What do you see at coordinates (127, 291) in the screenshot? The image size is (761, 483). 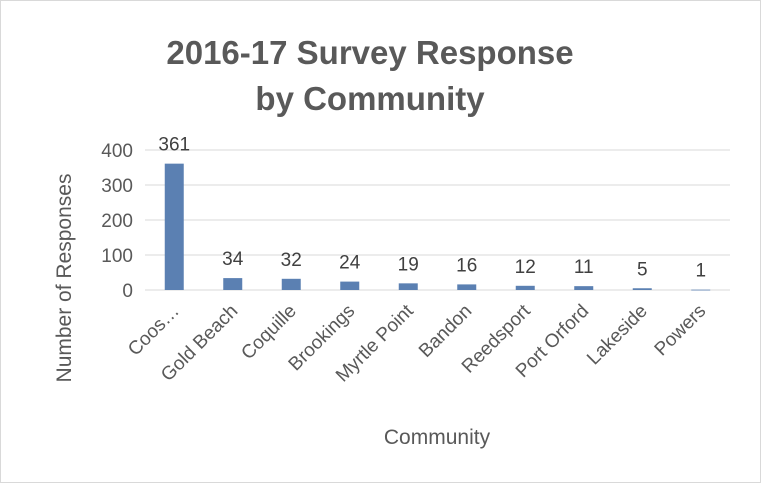 I see `y-tick-label: 0` at bounding box center [127, 291].